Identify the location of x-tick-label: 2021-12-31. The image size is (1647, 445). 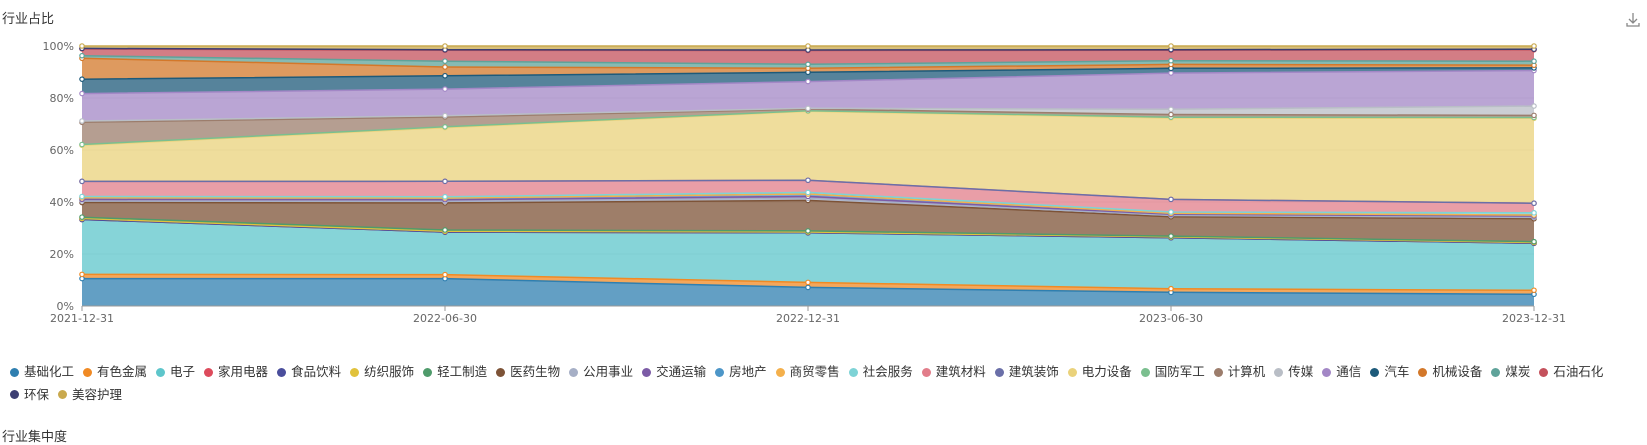
(82, 318).